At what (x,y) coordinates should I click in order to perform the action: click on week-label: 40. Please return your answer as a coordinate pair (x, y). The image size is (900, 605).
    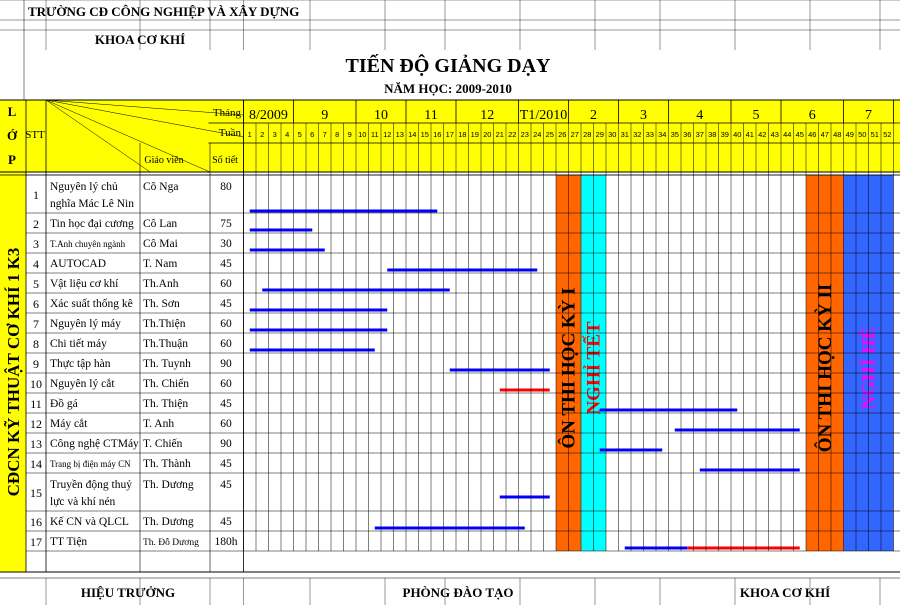
    Looking at the image, I should click on (737, 134).